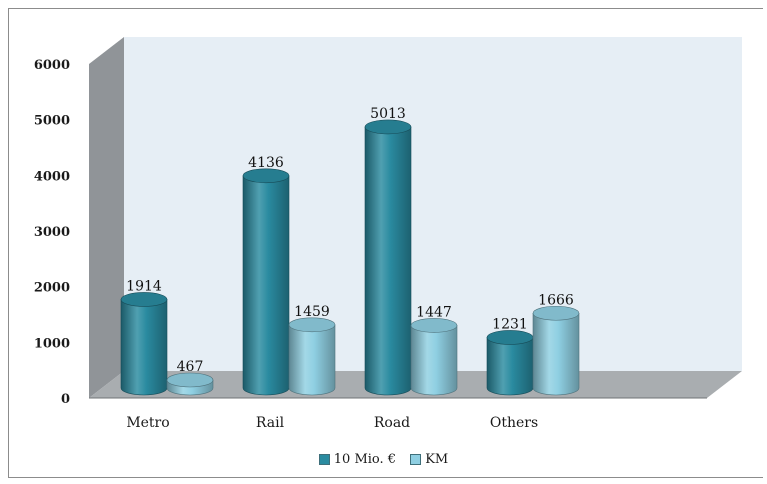  Describe the element at coordinates (434, 312) in the screenshot. I see `data-label: 1447` at that location.